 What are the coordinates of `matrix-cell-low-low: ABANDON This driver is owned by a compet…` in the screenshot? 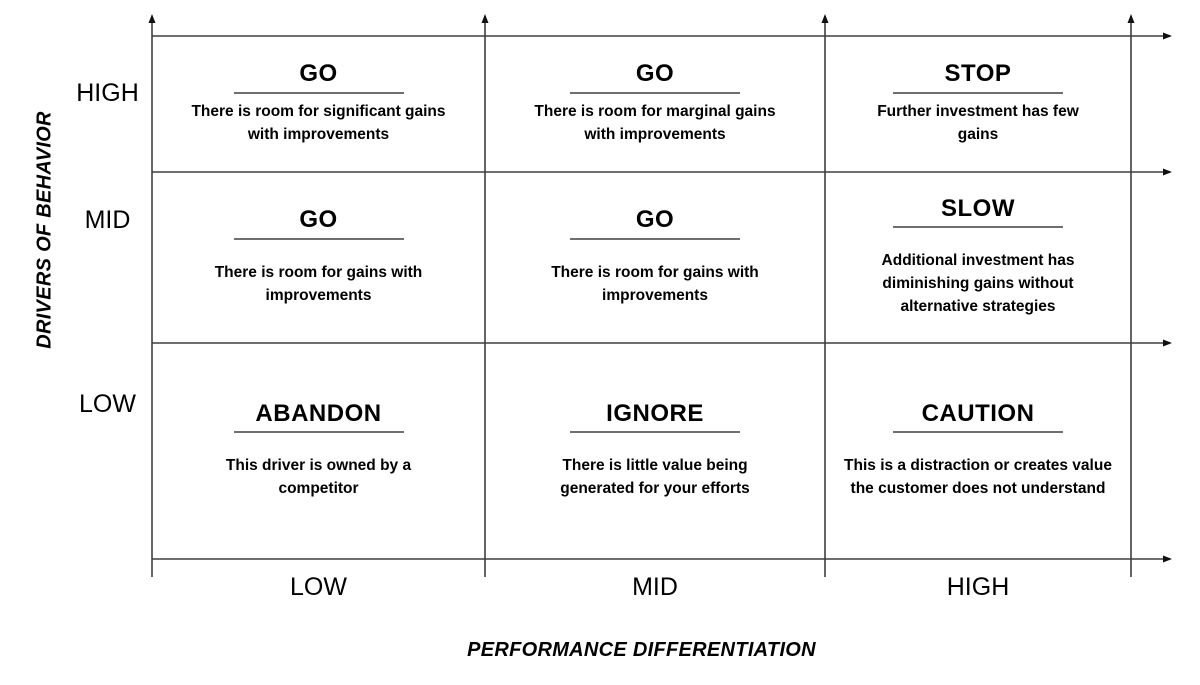 It's located at (318, 451).